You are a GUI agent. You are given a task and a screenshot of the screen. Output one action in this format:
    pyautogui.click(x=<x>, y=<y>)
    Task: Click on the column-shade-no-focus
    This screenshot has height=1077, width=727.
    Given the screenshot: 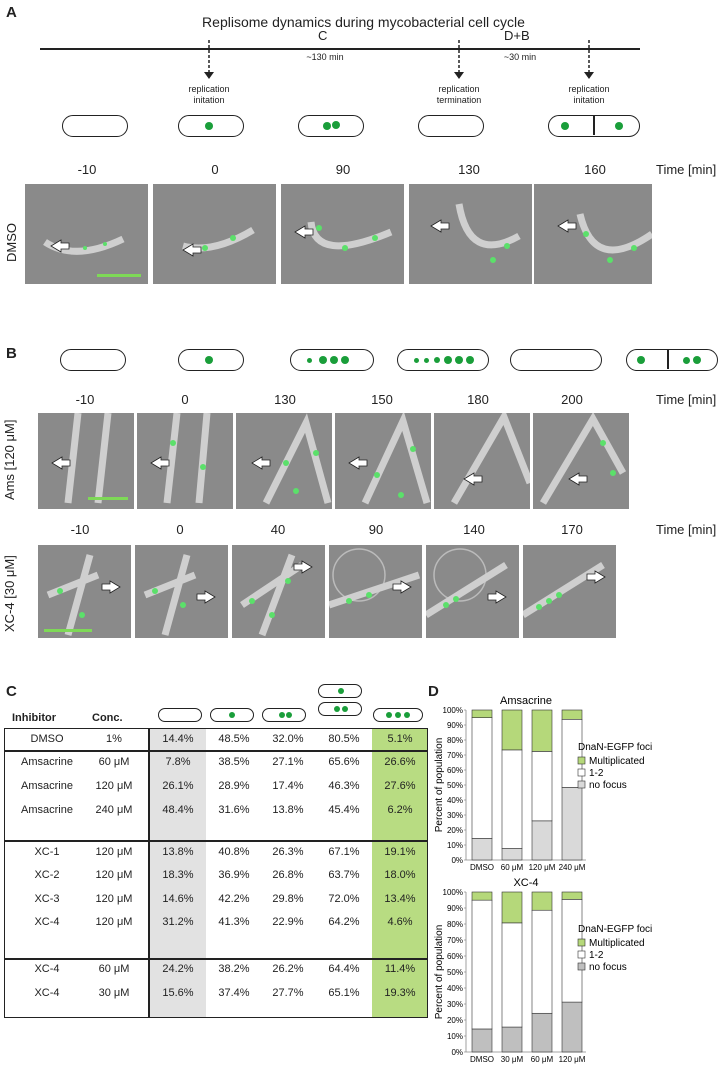 What is the action you would take?
    pyautogui.click(x=178, y=873)
    